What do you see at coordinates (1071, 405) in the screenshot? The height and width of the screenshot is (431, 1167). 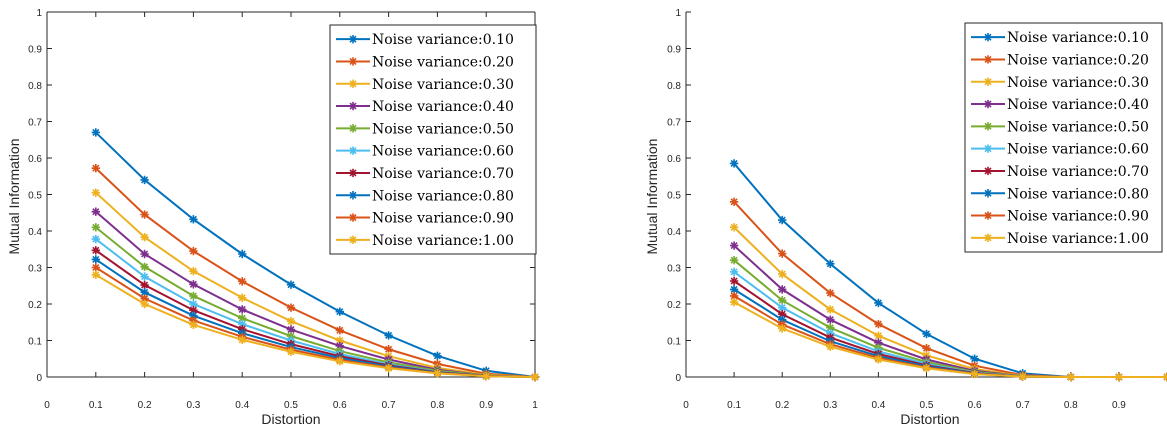 I see `x-tick-label: 0.8` at bounding box center [1071, 405].